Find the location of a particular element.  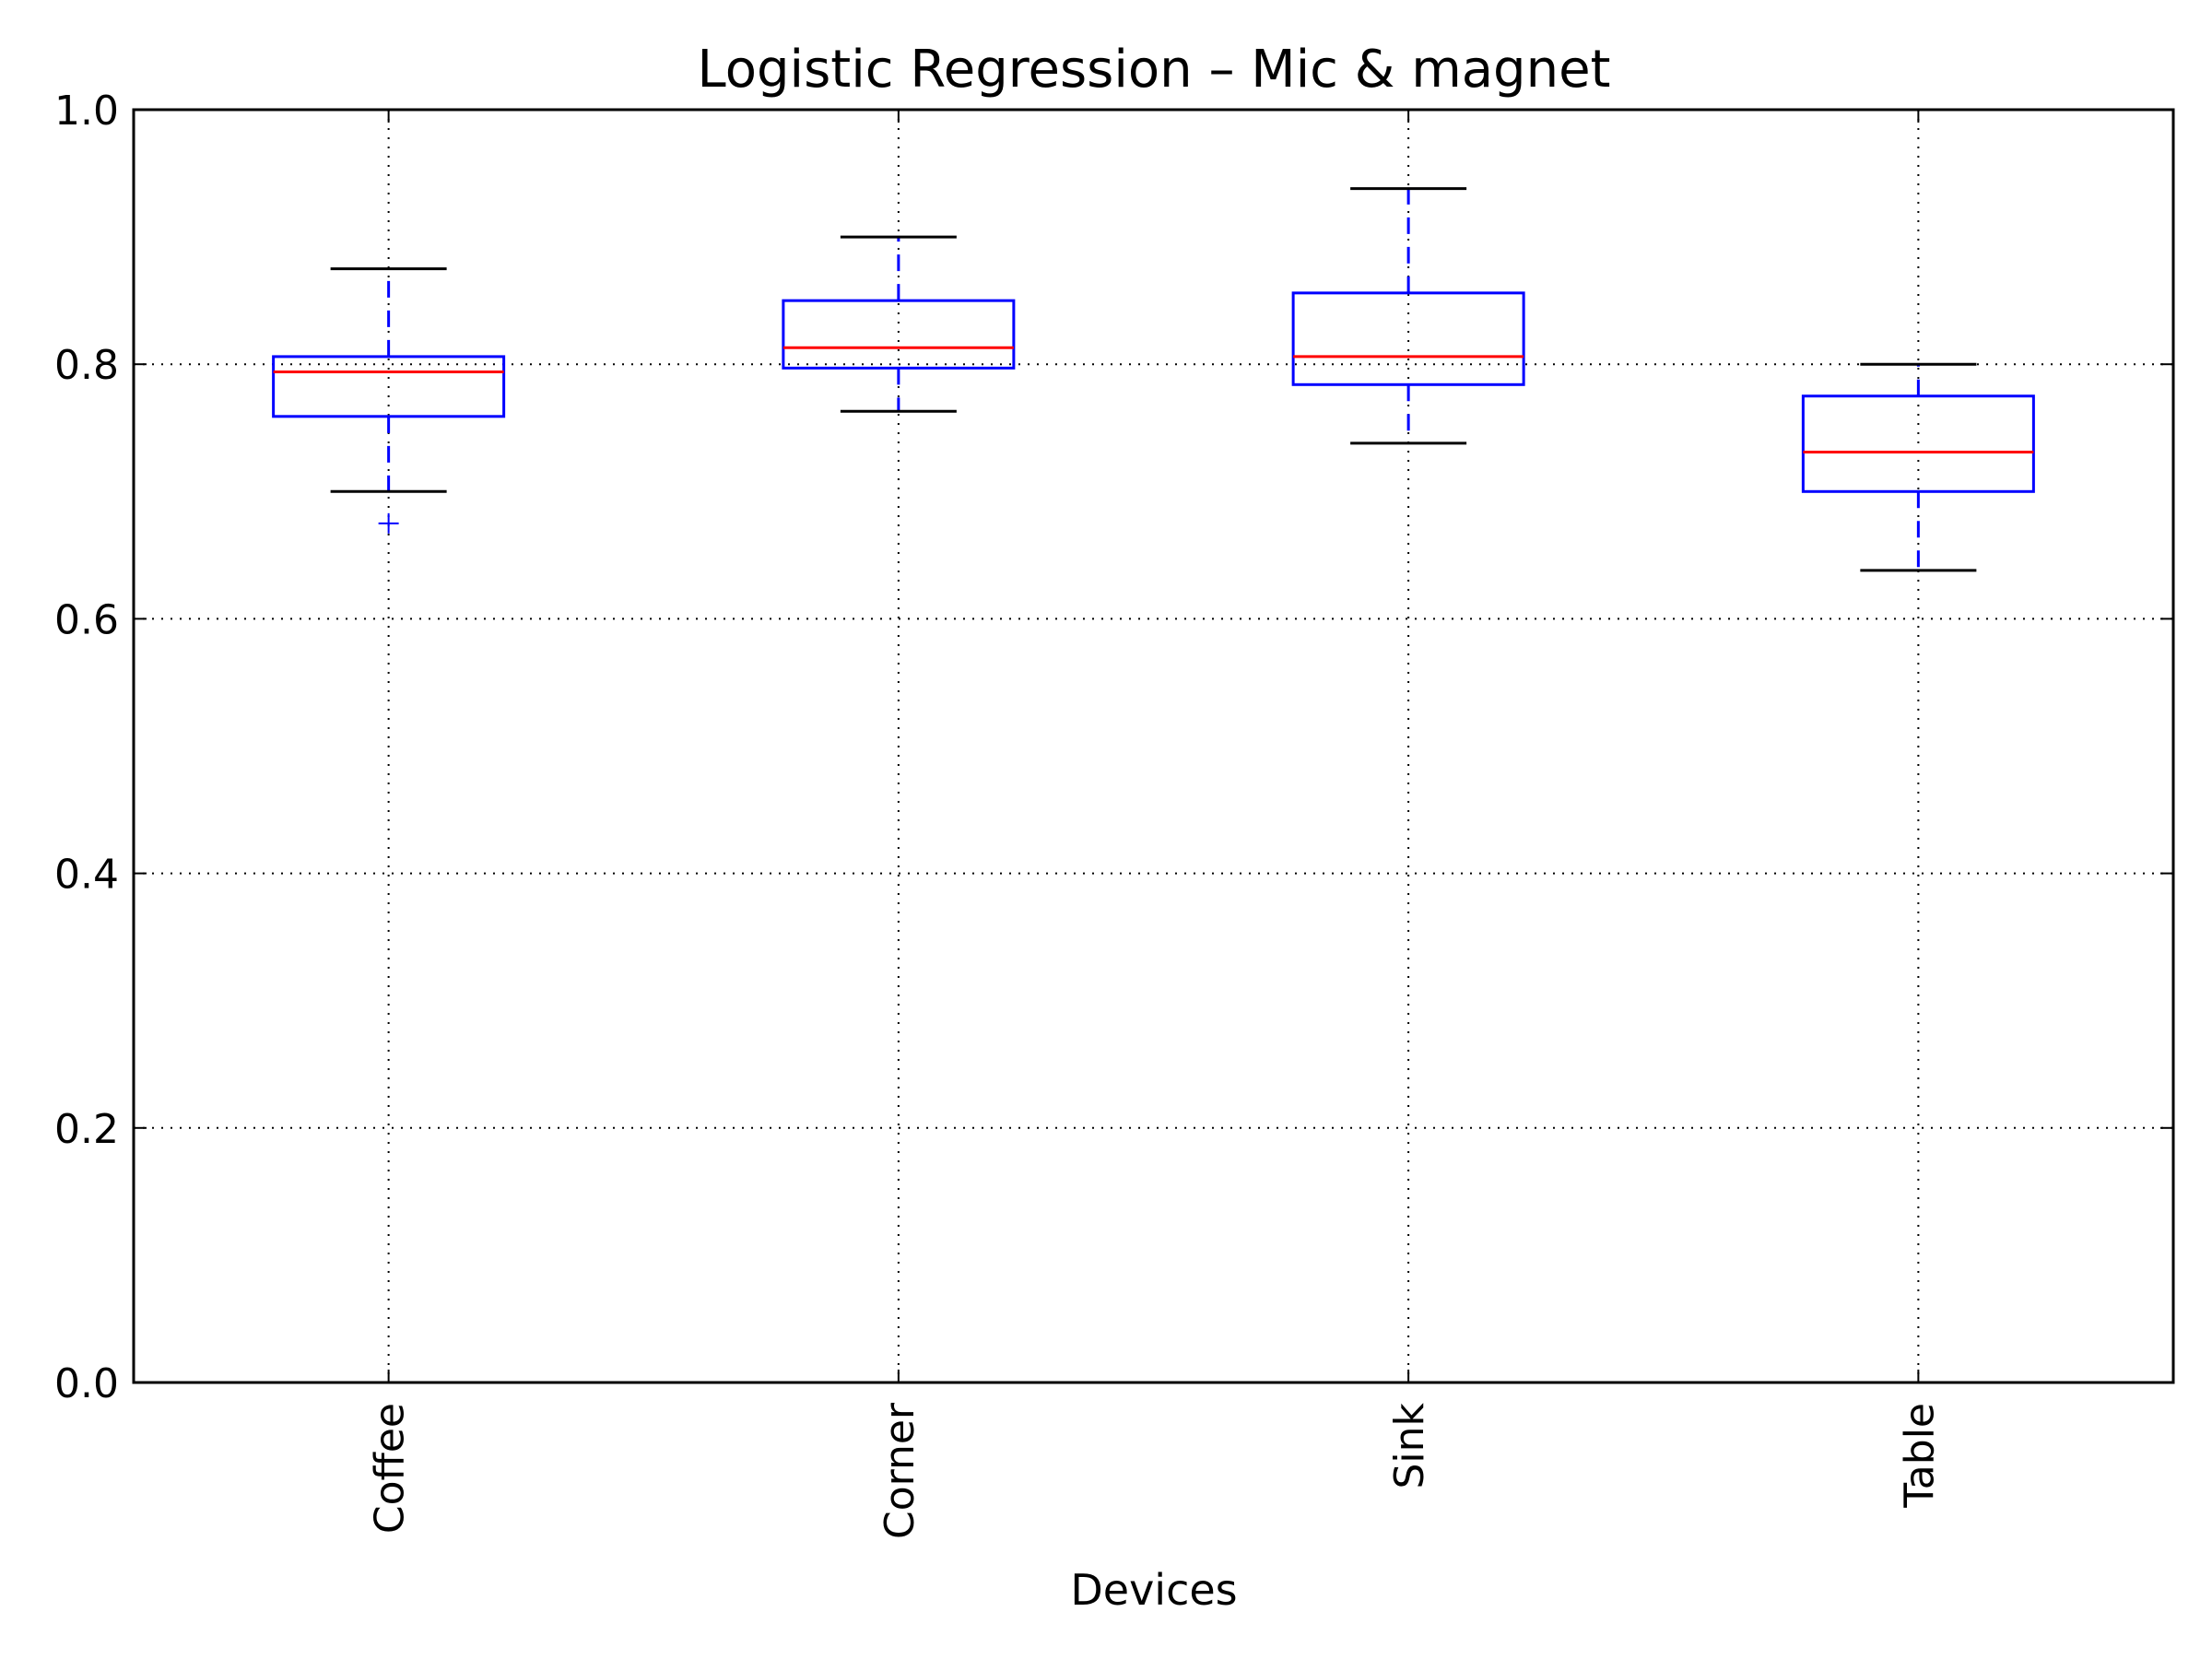

y-tick-label: 0.0 is located at coordinates (86, 1383).